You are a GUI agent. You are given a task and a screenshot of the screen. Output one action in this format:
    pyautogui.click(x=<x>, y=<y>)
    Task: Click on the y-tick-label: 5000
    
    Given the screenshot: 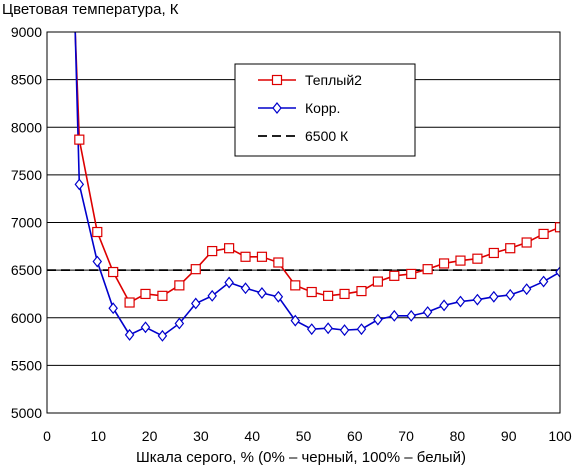 What is the action you would take?
    pyautogui.click(x=26, y=413)
    